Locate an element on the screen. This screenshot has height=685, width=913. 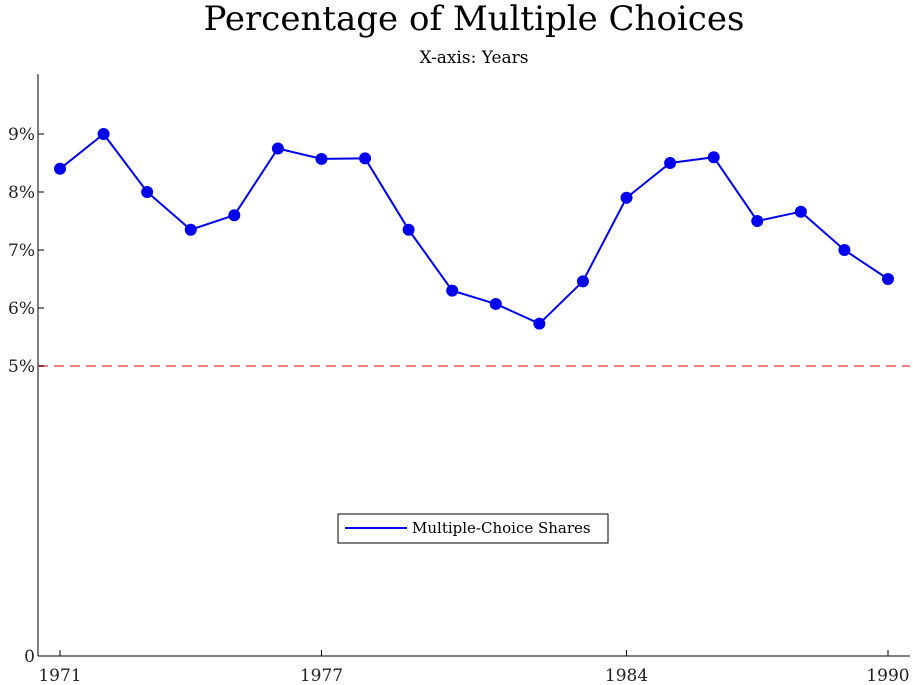
y-tick-label: 9% is located at coordinates (21, 135).